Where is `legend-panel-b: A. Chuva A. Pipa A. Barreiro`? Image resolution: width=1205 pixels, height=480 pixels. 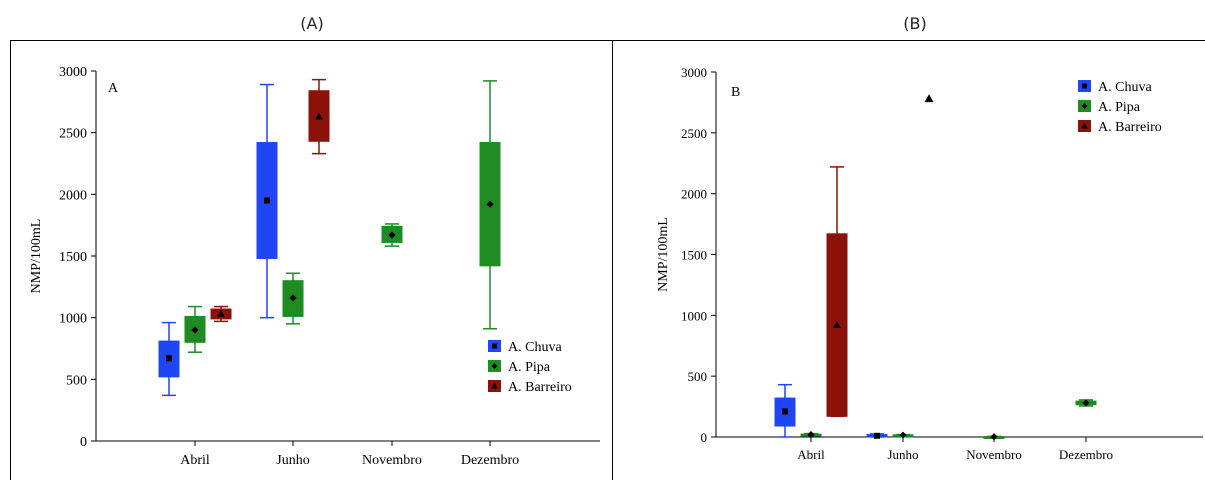
legend-panel-b: A. Chuva A. Pipa A. Barreiro is located at coordinates (1120, 107).